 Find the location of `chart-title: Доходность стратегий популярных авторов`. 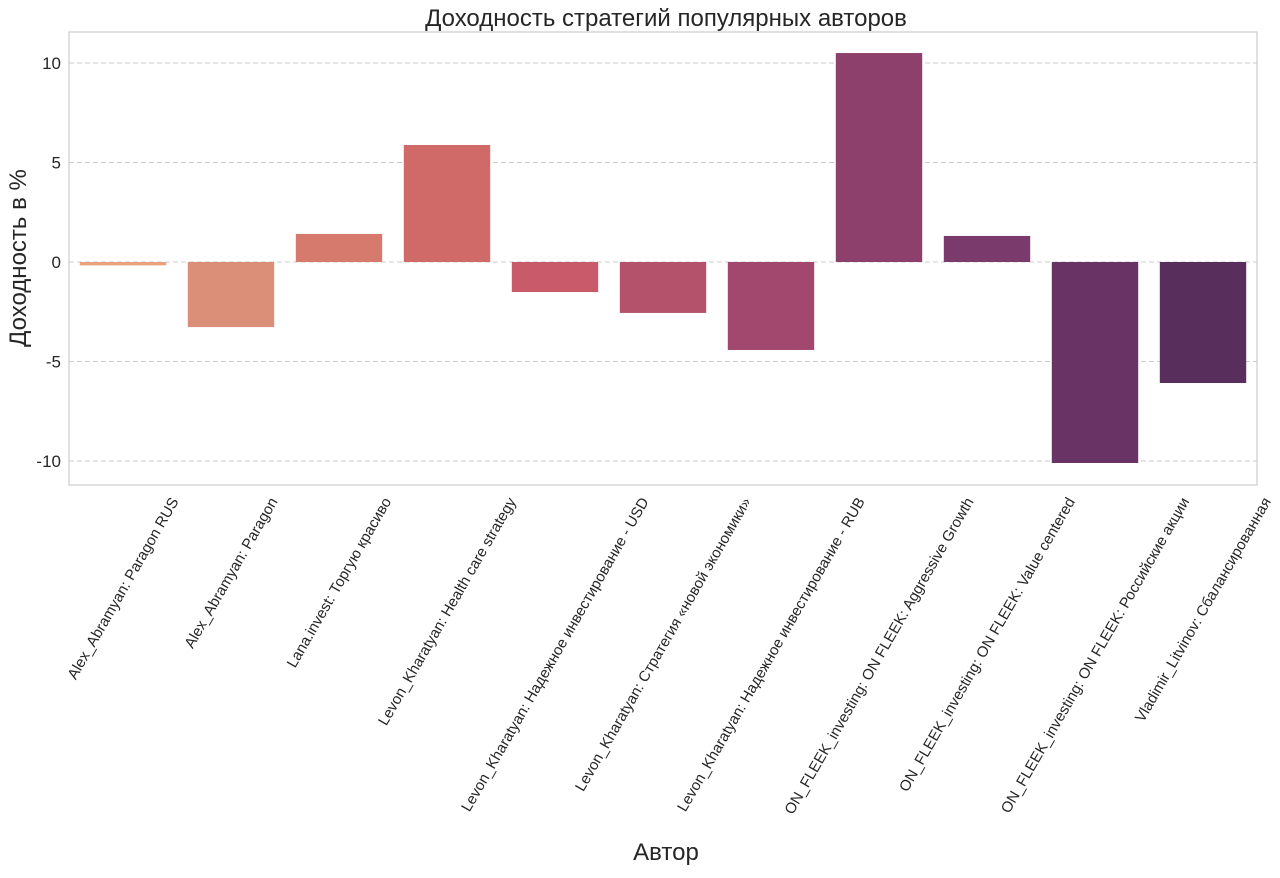

chart-title: Доходность стратегий популярных авторов is located at coordinates (666, 18).